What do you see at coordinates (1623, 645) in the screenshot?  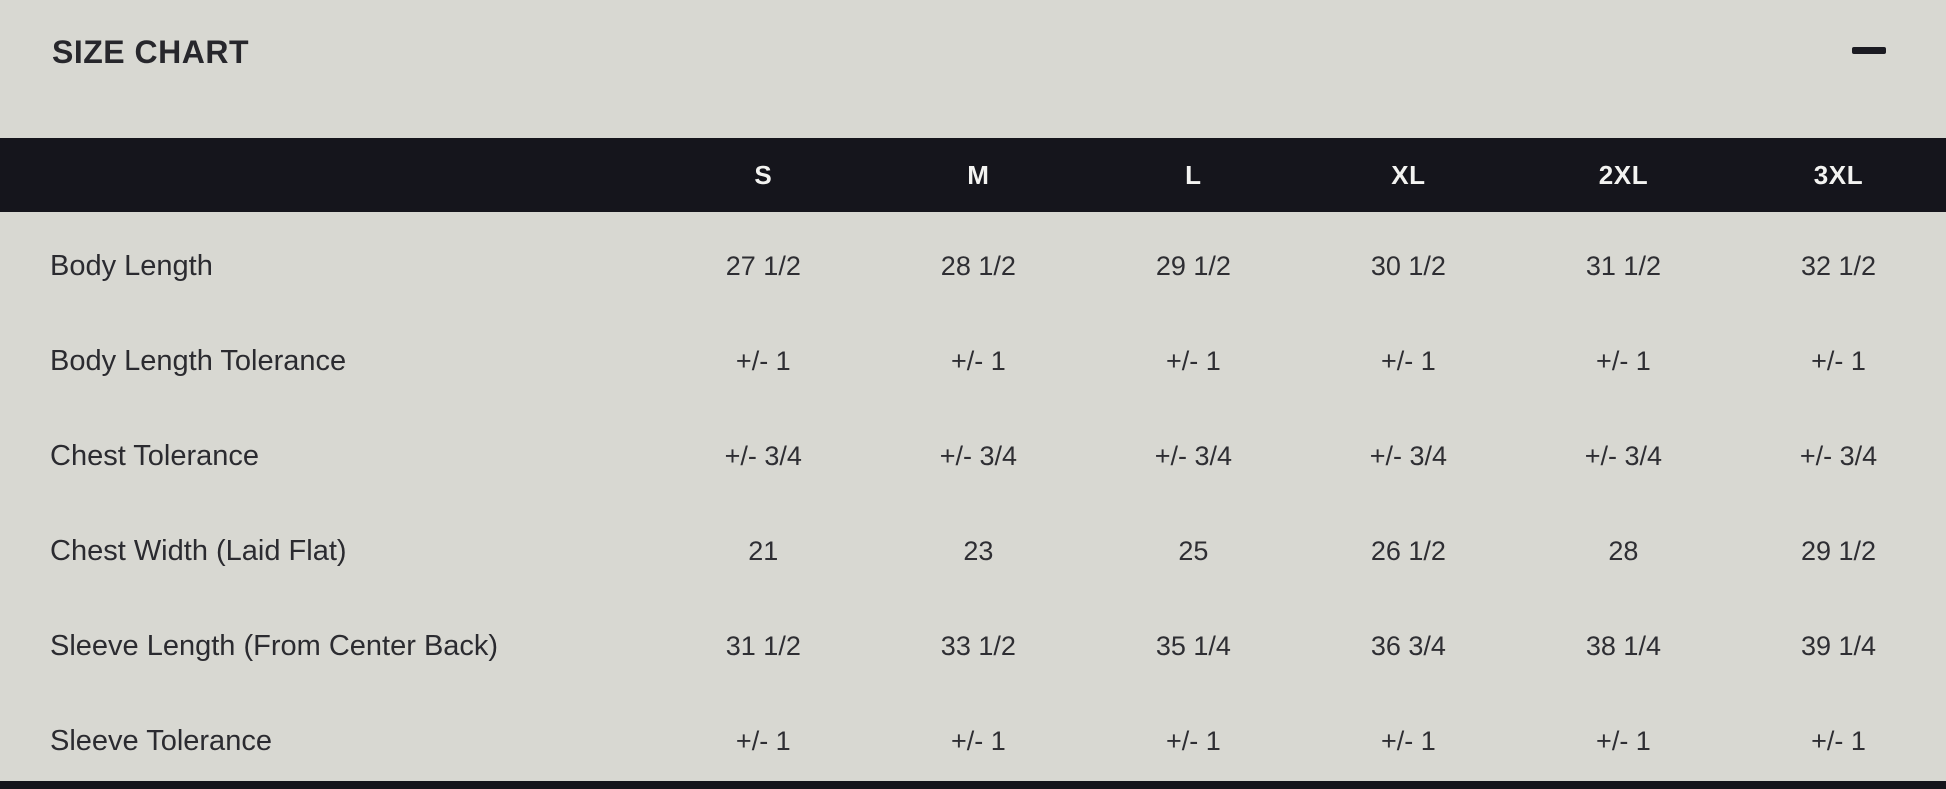 I see `cell: 38 1/4` at bounding box center [1623, 645].